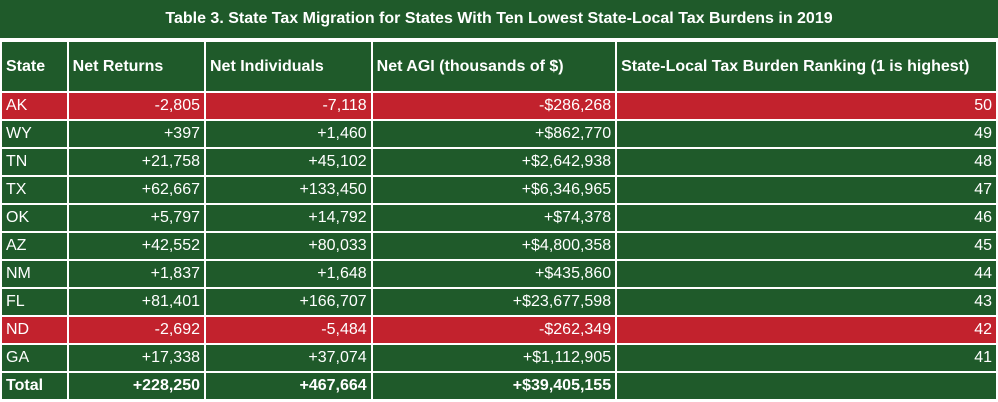  I want to click on cell-net-individuals: -7,118, so click(288, 106).